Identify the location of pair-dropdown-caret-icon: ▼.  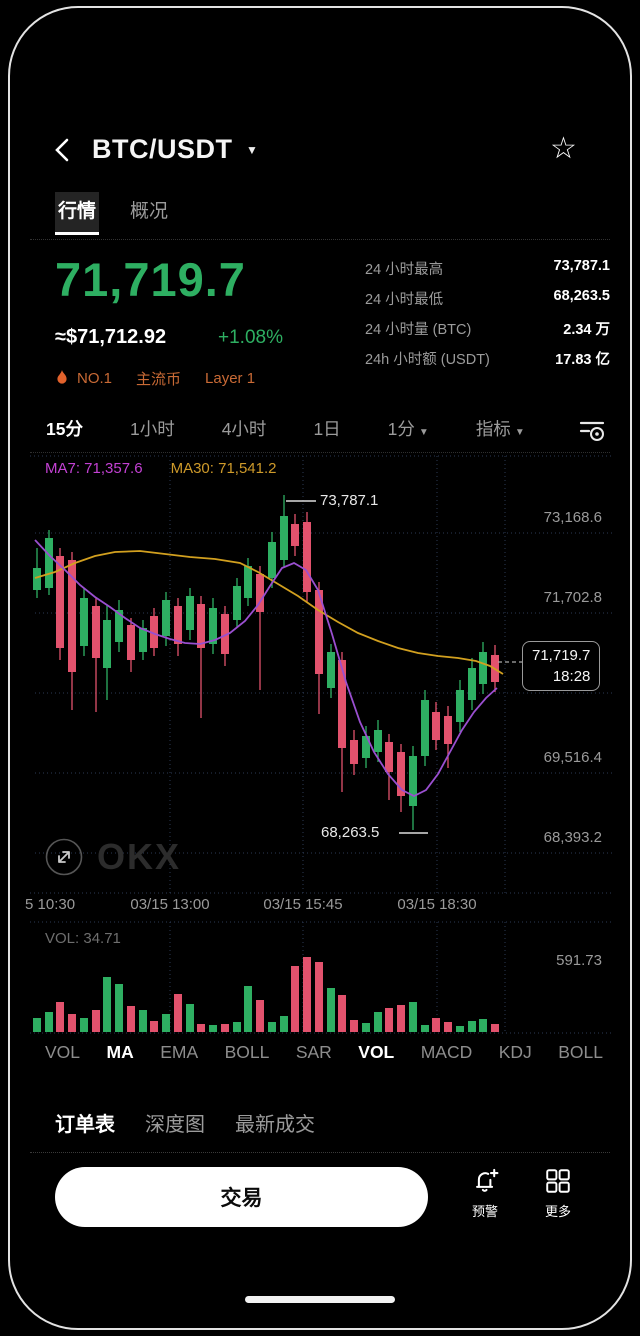
(252, 150).